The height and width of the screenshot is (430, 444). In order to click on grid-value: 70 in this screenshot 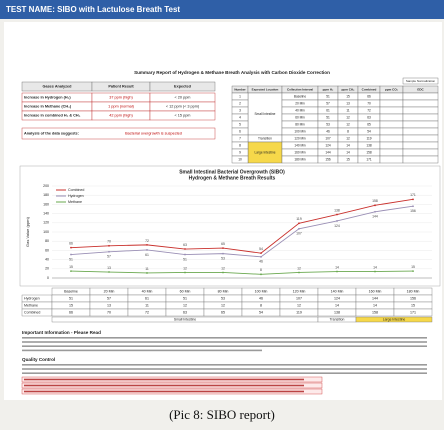, I will do `click(109, 312)`.